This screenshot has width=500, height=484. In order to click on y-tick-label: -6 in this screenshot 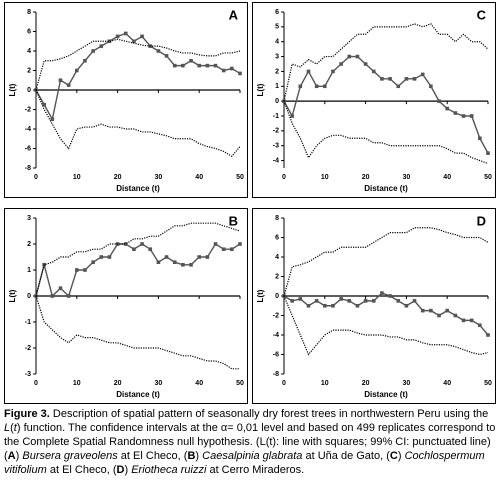, I will do `click(276, 354)`.